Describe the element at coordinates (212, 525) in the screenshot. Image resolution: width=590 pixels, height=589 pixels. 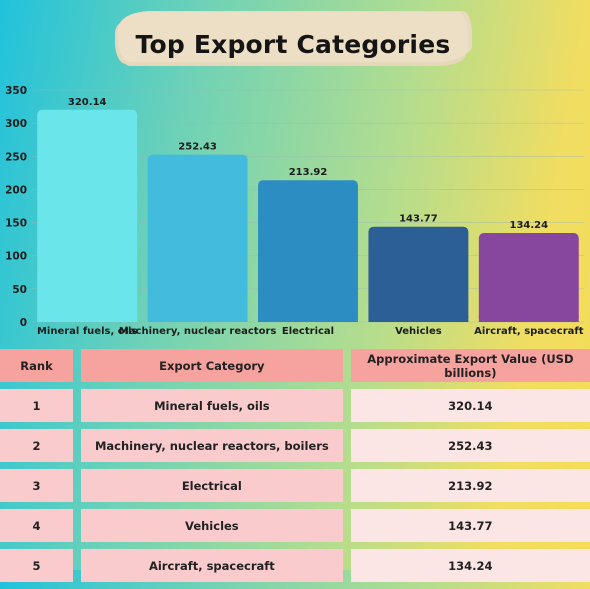
I see `category-cell: Vehicles` at that location.